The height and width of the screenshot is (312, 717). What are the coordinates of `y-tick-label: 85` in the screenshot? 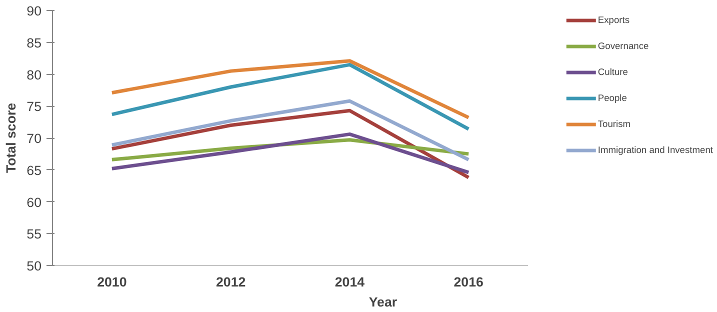 It's located at (34, 42).